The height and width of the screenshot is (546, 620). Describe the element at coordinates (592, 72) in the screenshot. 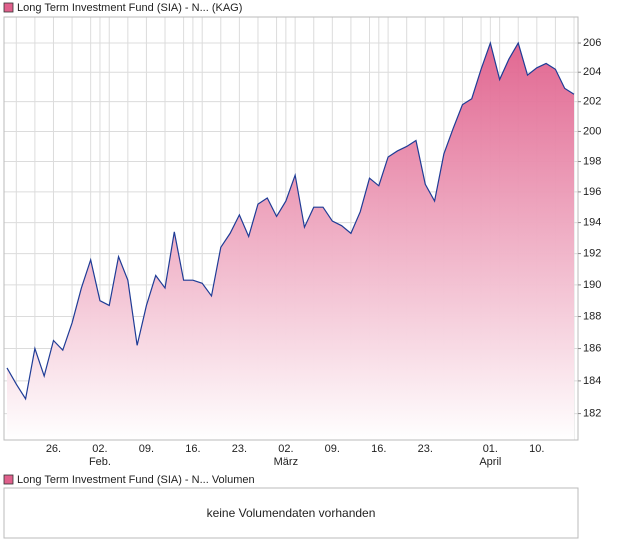

I see `y-tick-label: 204` at that location.